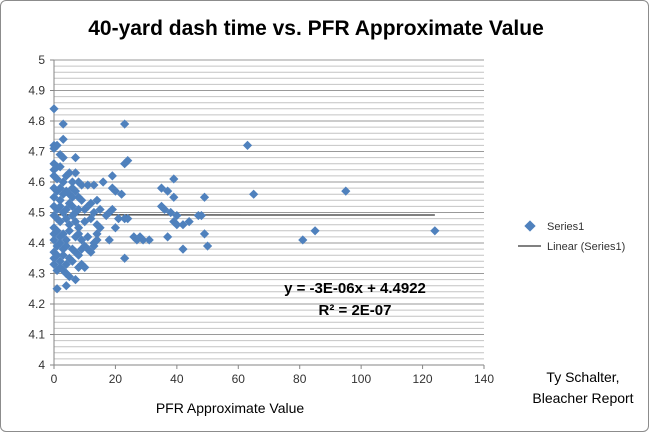  I want to click on legend: Series1 Linear (Series1), so click(571, 236).